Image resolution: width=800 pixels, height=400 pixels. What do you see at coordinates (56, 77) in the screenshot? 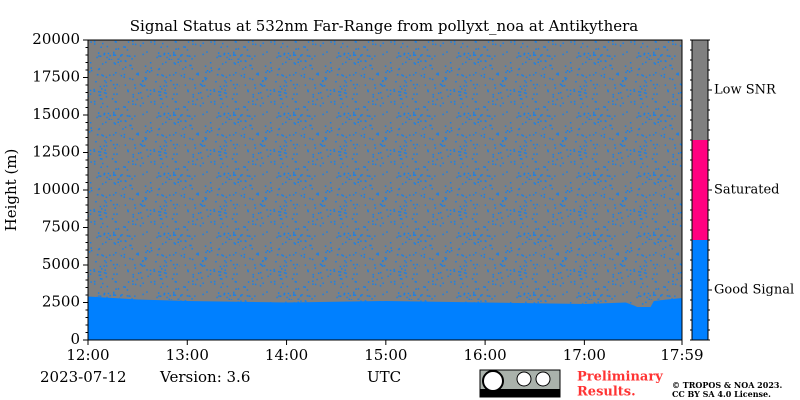
I see `y-tick-label: 17500` at bounding box center [56, 77].